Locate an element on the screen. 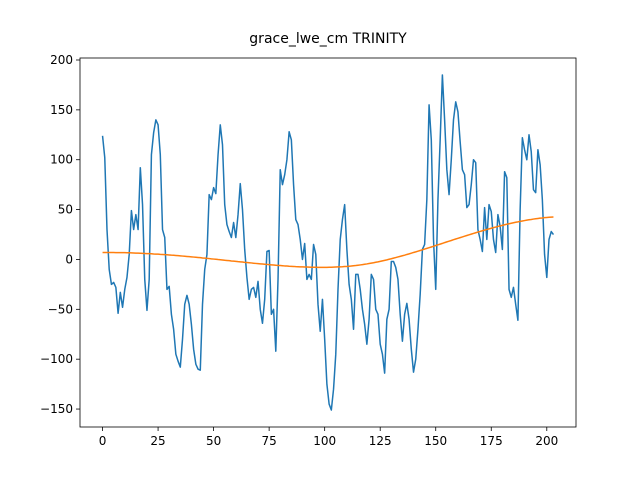 The height and width of the screenshot is (480, 640). x-tick-label: 0 is located at coordinates (103, 441).